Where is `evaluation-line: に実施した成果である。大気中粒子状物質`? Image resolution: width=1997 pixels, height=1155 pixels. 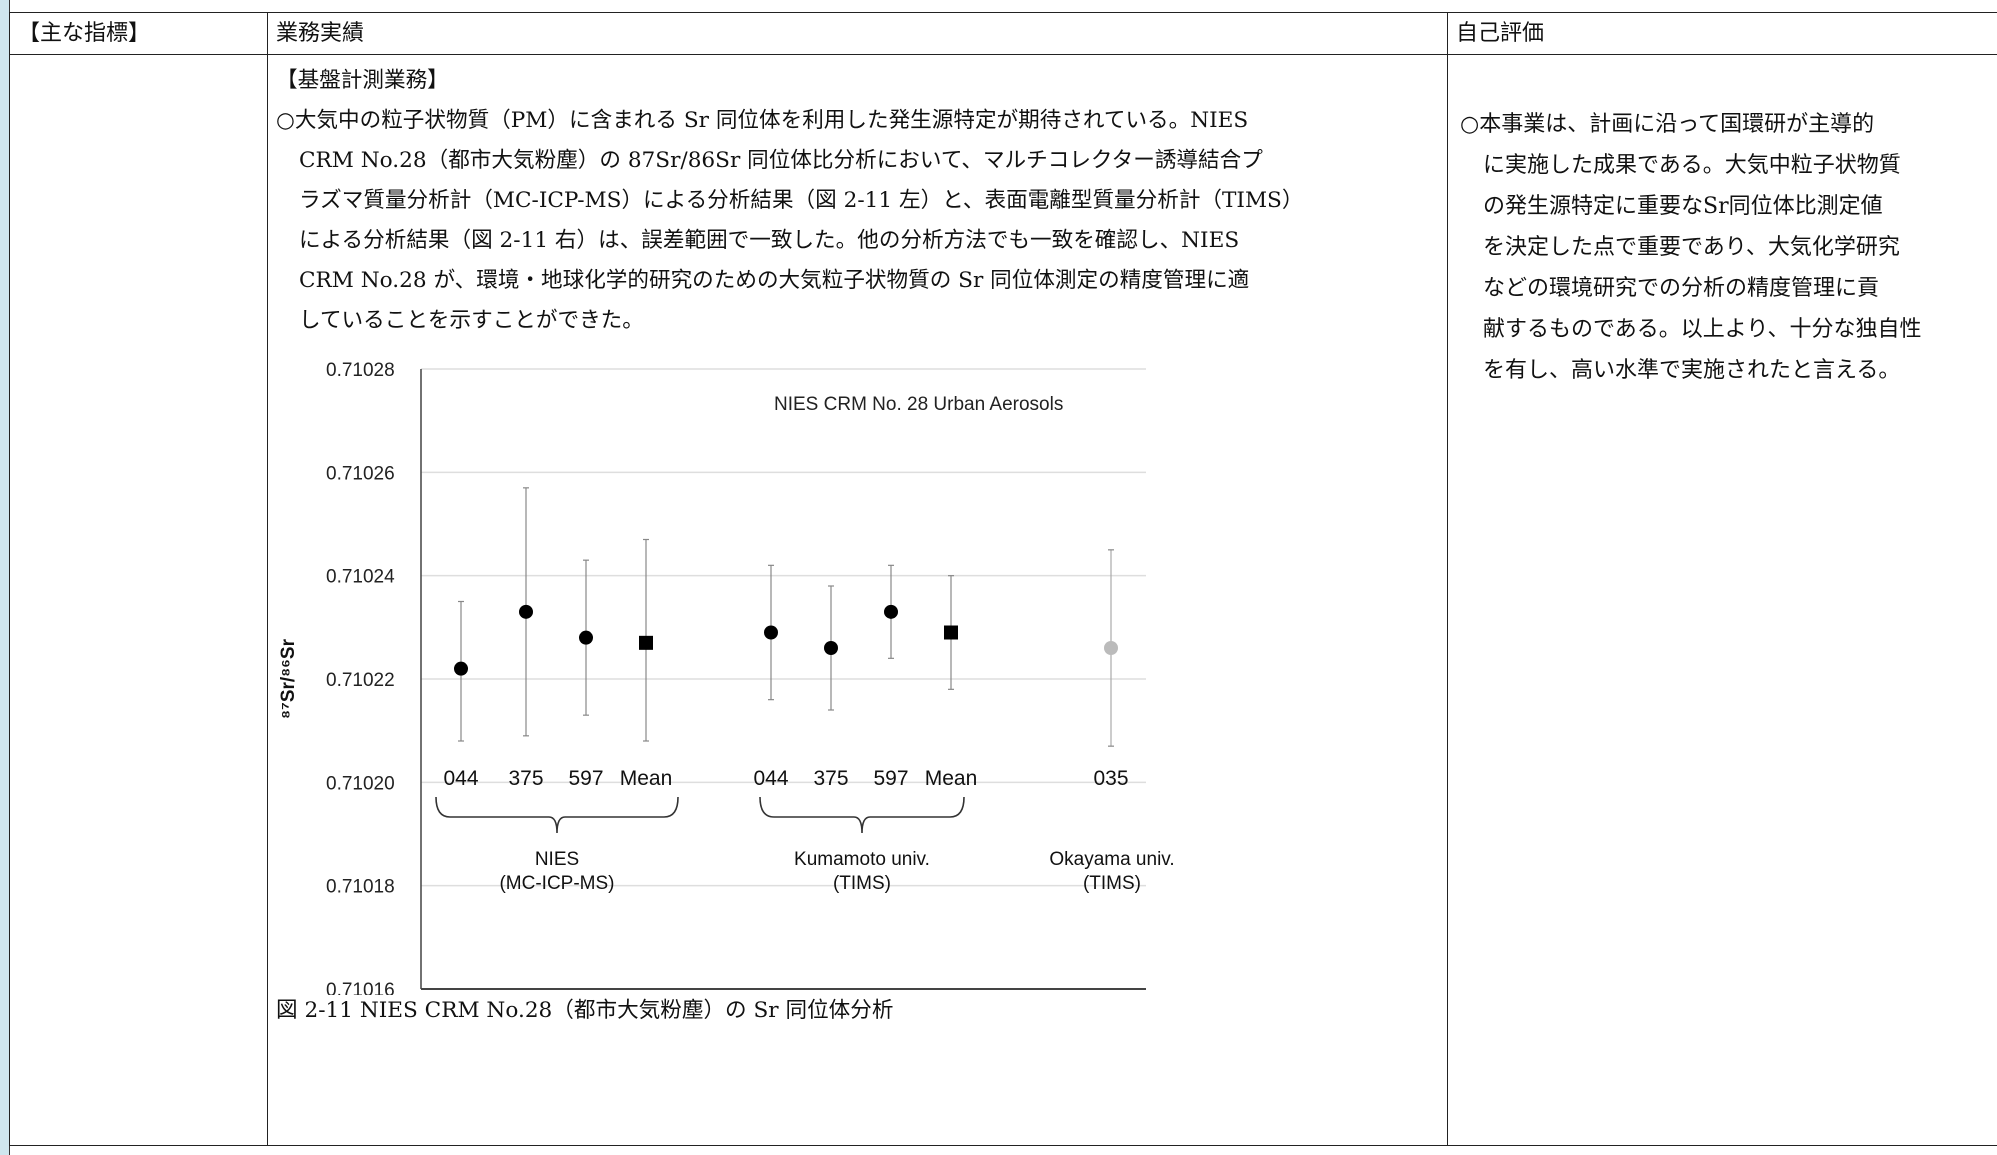
evaluation-line: に実施した成果である。大気中粒子状物質 is located at coordinates (1692, 165).